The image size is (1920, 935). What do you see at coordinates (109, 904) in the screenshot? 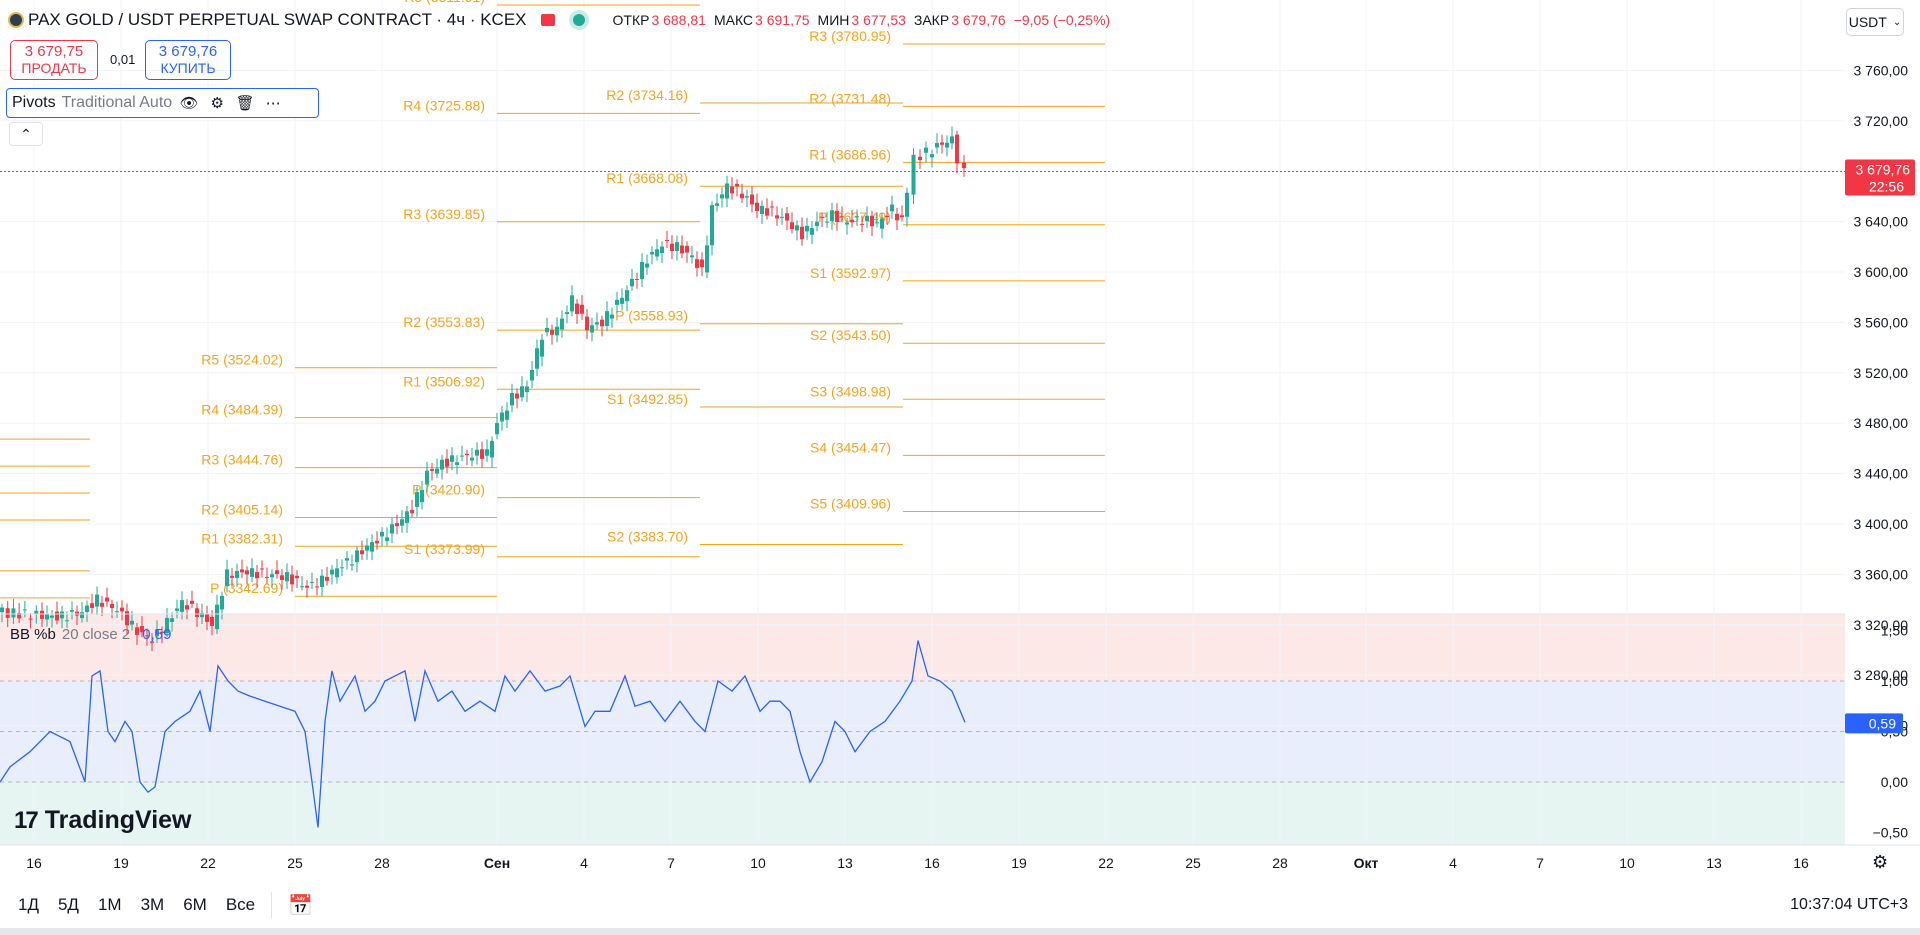
I see `timeframe-button: 1М` at bounding box center [109, 904].